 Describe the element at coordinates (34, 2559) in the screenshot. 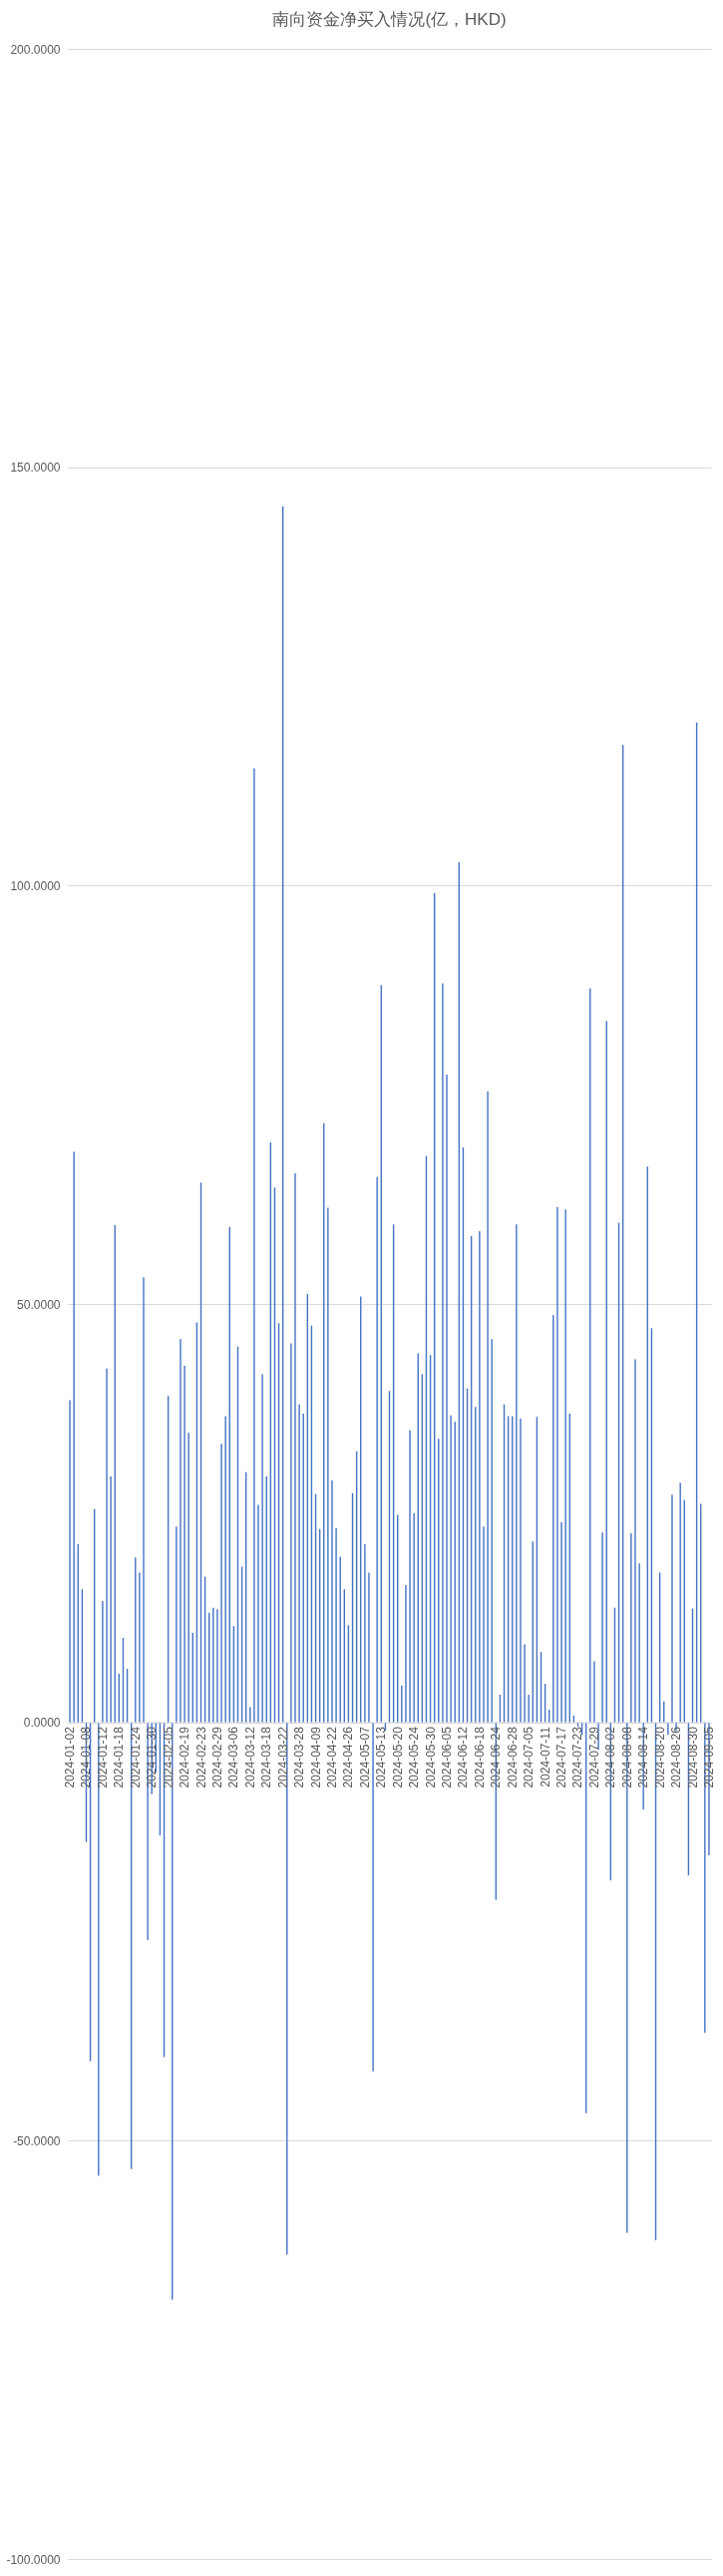

I see `y-tick-label: -100.0000` at that location.